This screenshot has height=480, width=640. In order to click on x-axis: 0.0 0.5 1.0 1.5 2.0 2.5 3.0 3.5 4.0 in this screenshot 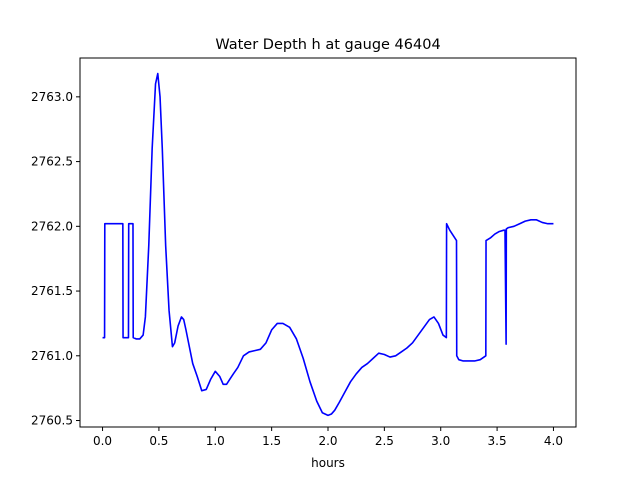, I will do `click(328, 437)`.